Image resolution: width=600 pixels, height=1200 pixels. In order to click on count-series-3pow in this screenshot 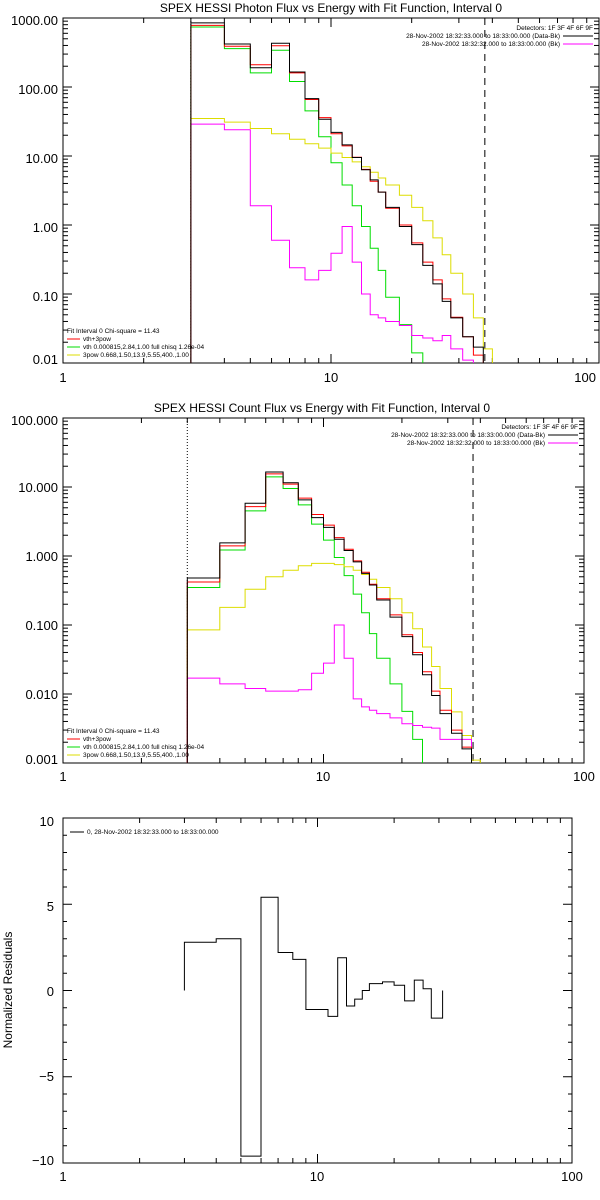, I will do `click(333, 662)`.